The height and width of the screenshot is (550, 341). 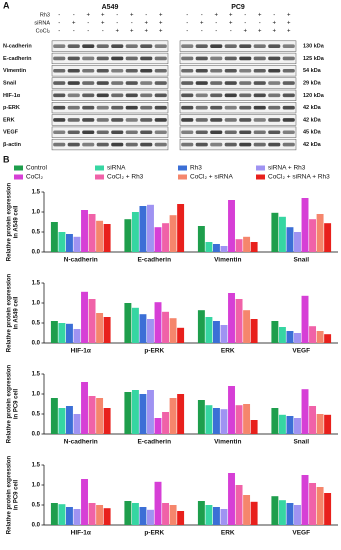 What do you see at coordinates (17, 404) in the screenshot?
I see `y-axis-label: in PC9 cell` at bounding box center [17, 404].